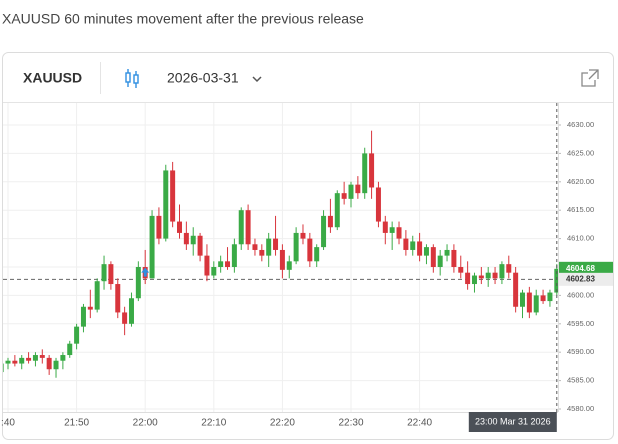 The image size is (618, 444). I want to click on crosshair-label: 23:00 Mar 31 2026, so click(513, 421).